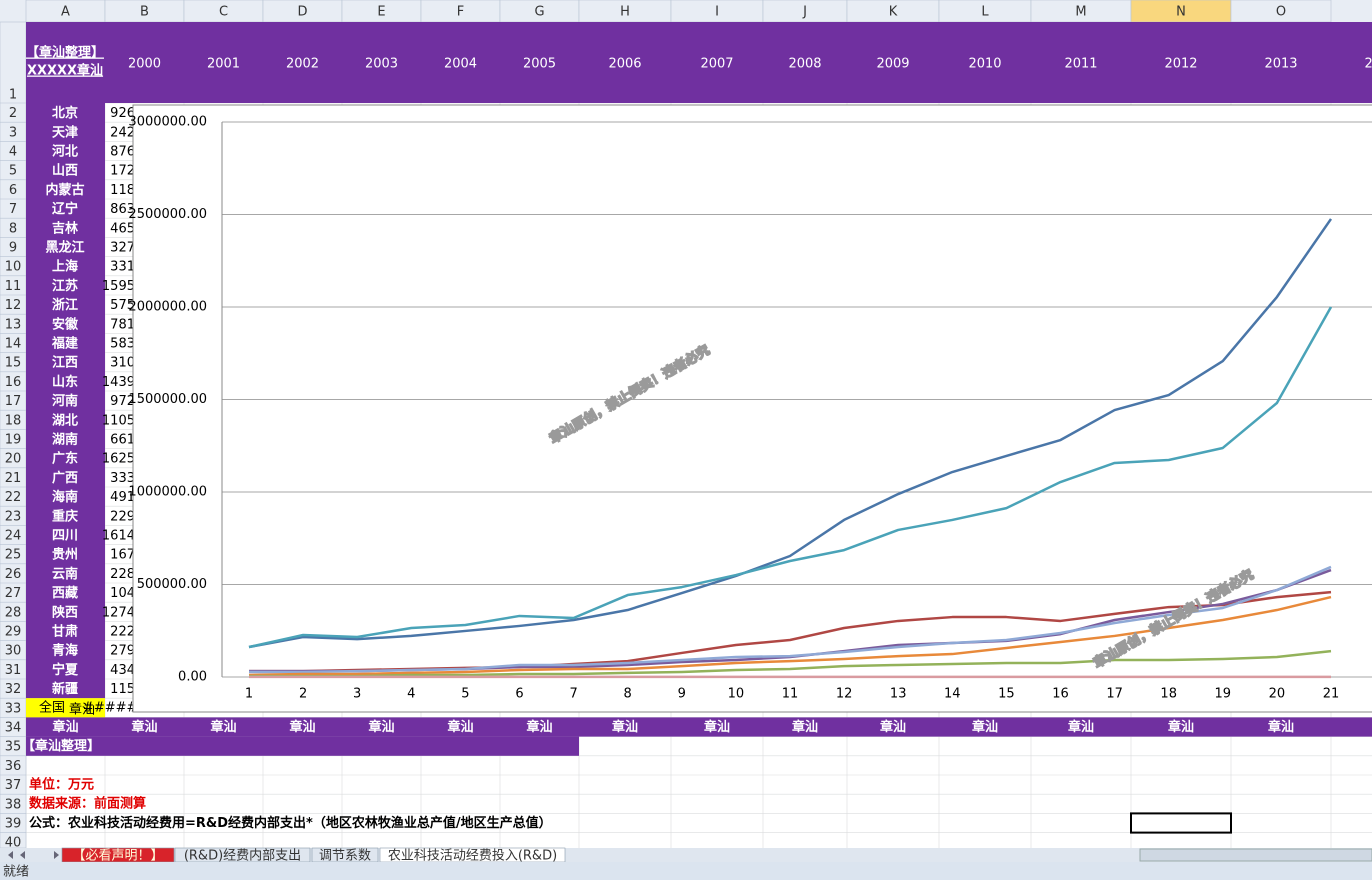  I want to click on province-name: 海南, so click(65, 497).